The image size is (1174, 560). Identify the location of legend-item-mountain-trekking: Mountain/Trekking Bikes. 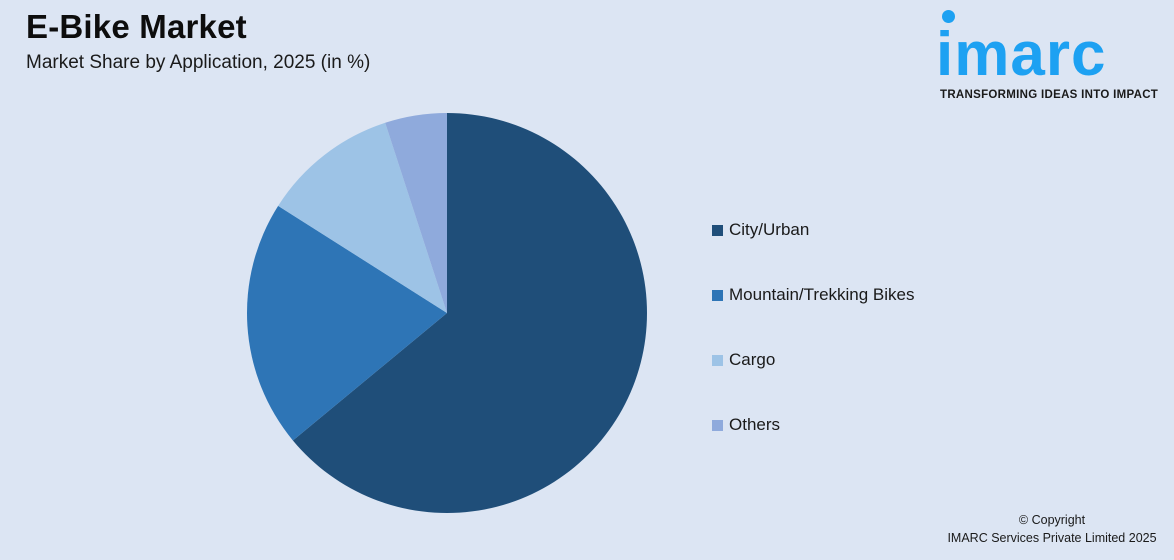
(813, 295).